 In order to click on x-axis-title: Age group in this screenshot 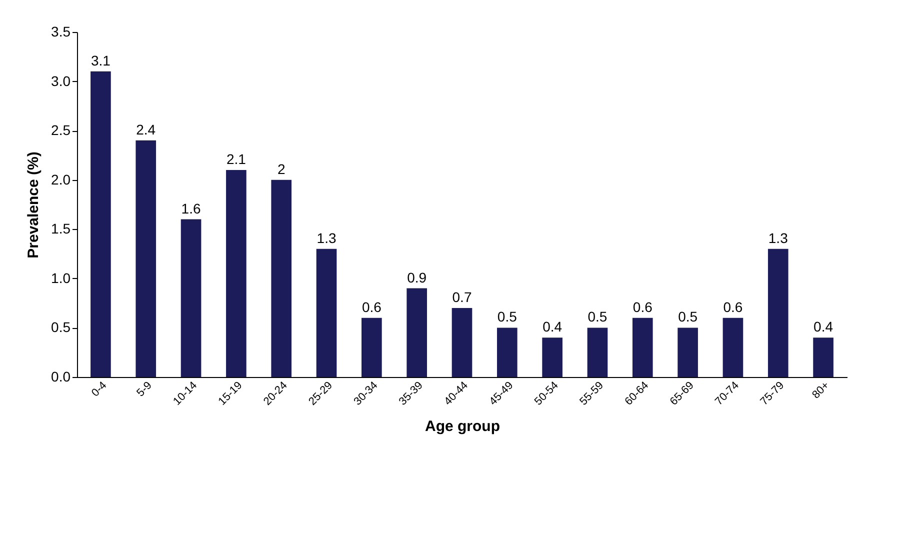, I will do `click(462, 427)`.